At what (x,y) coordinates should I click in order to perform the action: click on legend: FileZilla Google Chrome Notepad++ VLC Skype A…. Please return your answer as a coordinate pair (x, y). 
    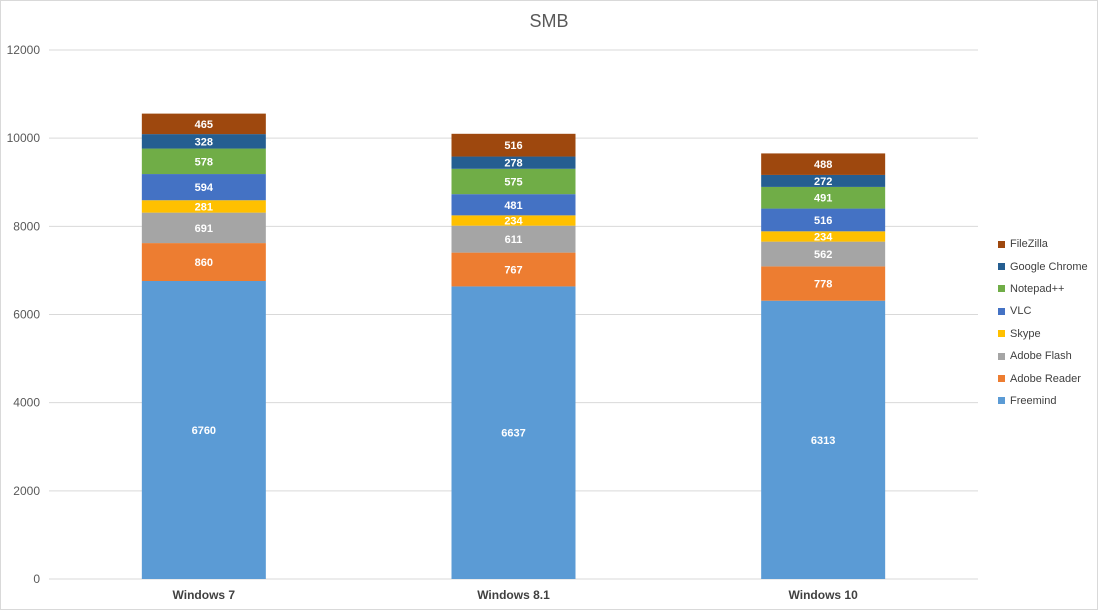
    Looking at the image, I should click on (1043, 322).